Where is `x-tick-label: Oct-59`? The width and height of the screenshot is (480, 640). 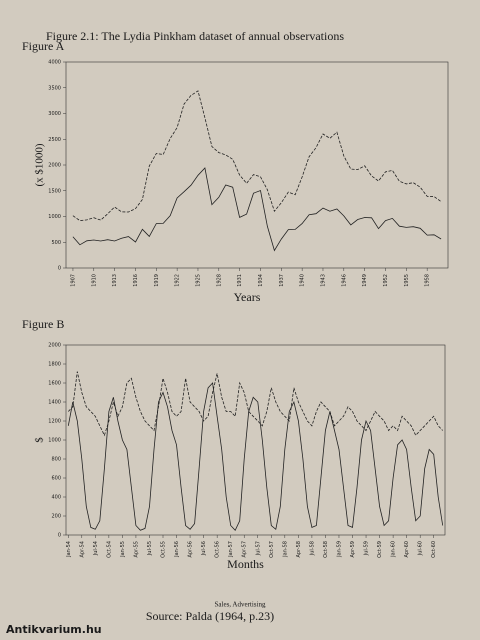
x-tick-label: Oct-59 is located at coordinates (380, 549).